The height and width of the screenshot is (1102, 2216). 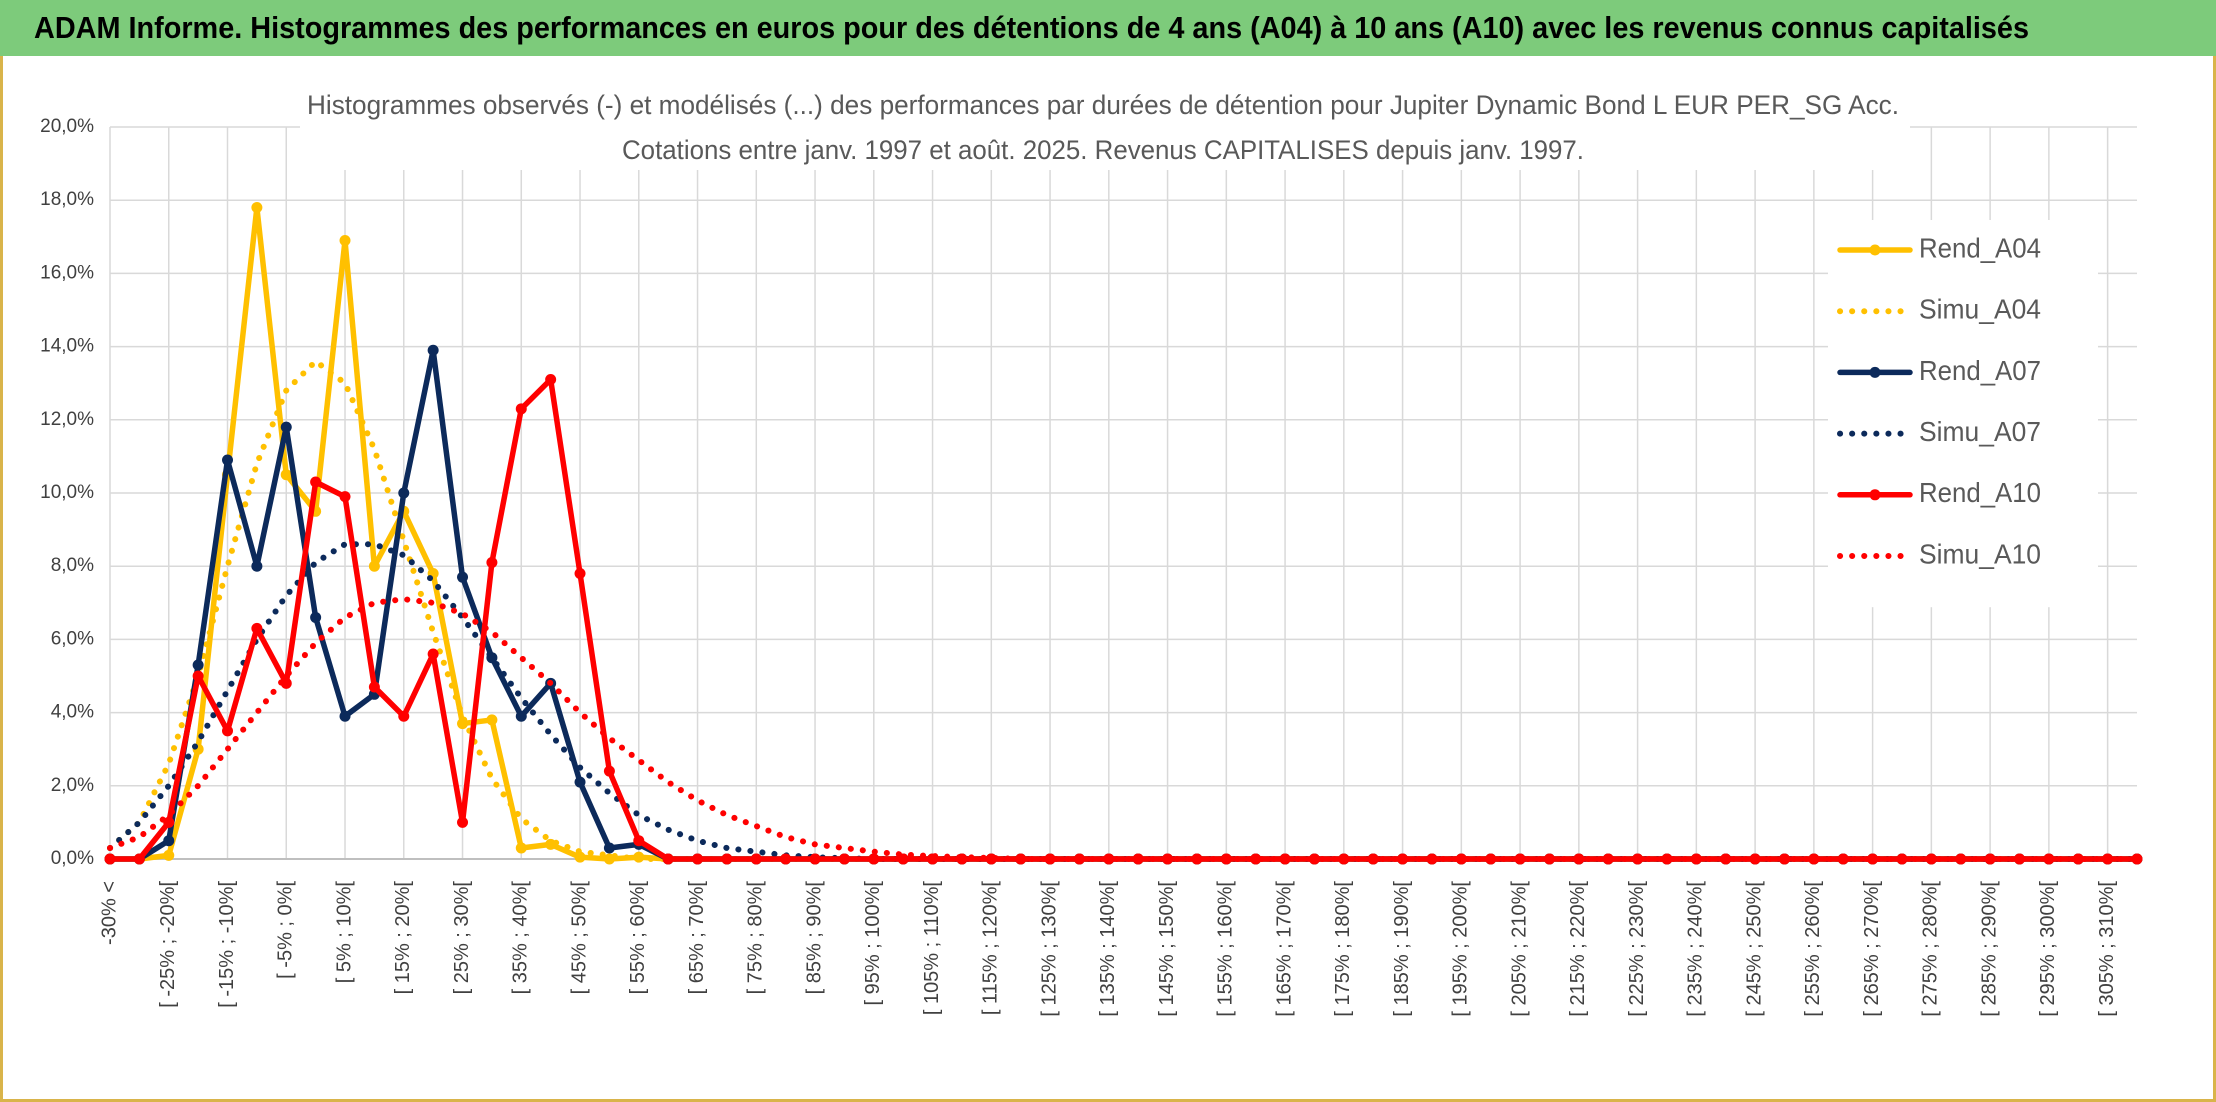 What do you see at coordinates (1980, 431) in the screenshot?
I see `legend-label: Simu_A07` at bounding box center [1980, 431].